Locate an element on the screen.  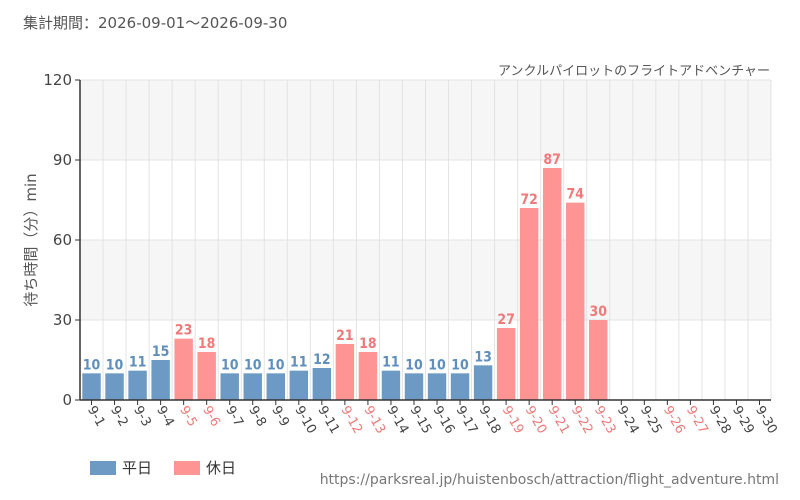
x-tick-label: 9-7 is located at coordinates (234, 417).